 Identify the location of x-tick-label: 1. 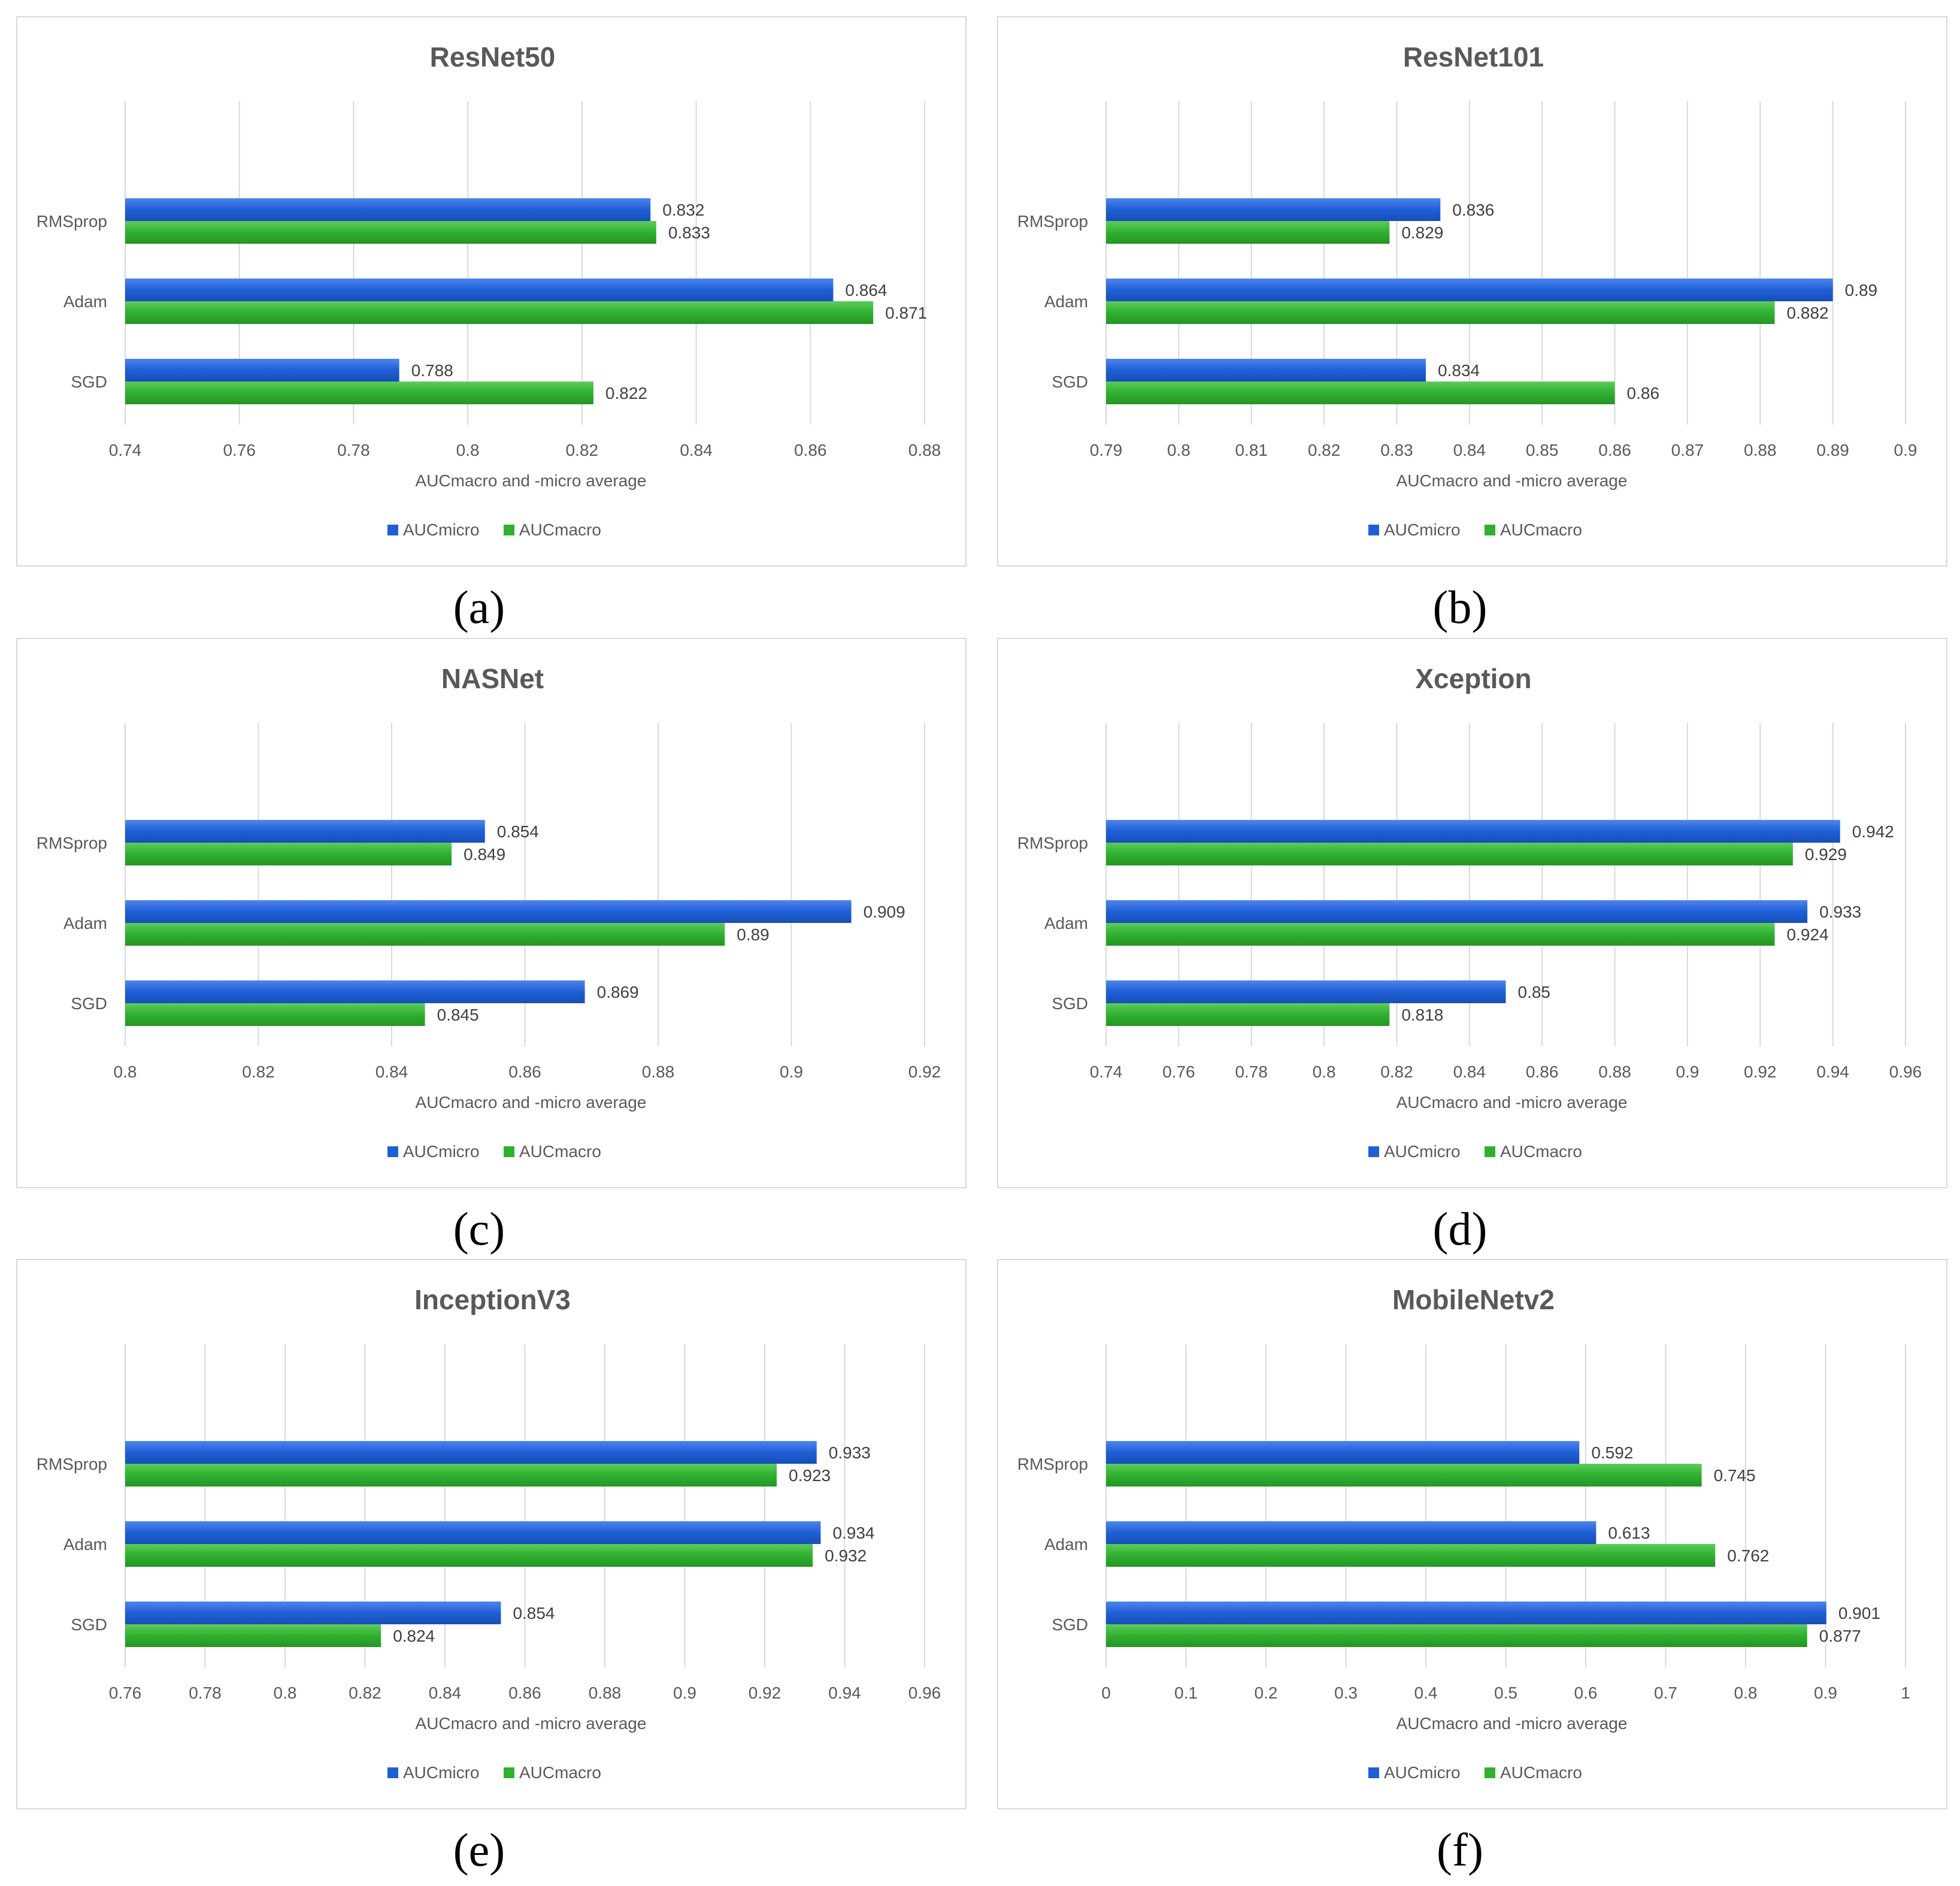
(1906, 1693).